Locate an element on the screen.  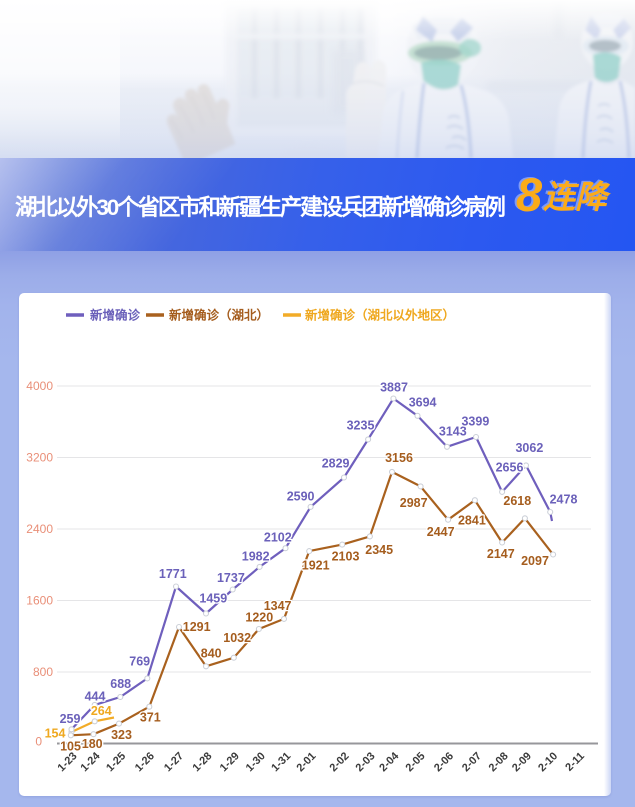
svg-text: 2-06 is located at coordinates (444, 762).